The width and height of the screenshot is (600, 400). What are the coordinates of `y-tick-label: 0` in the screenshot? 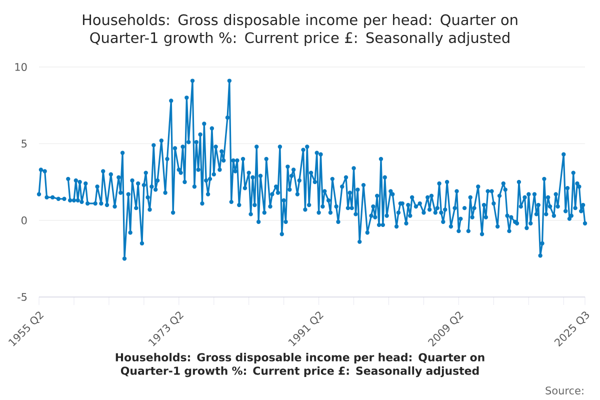 It's located at (24, 220).